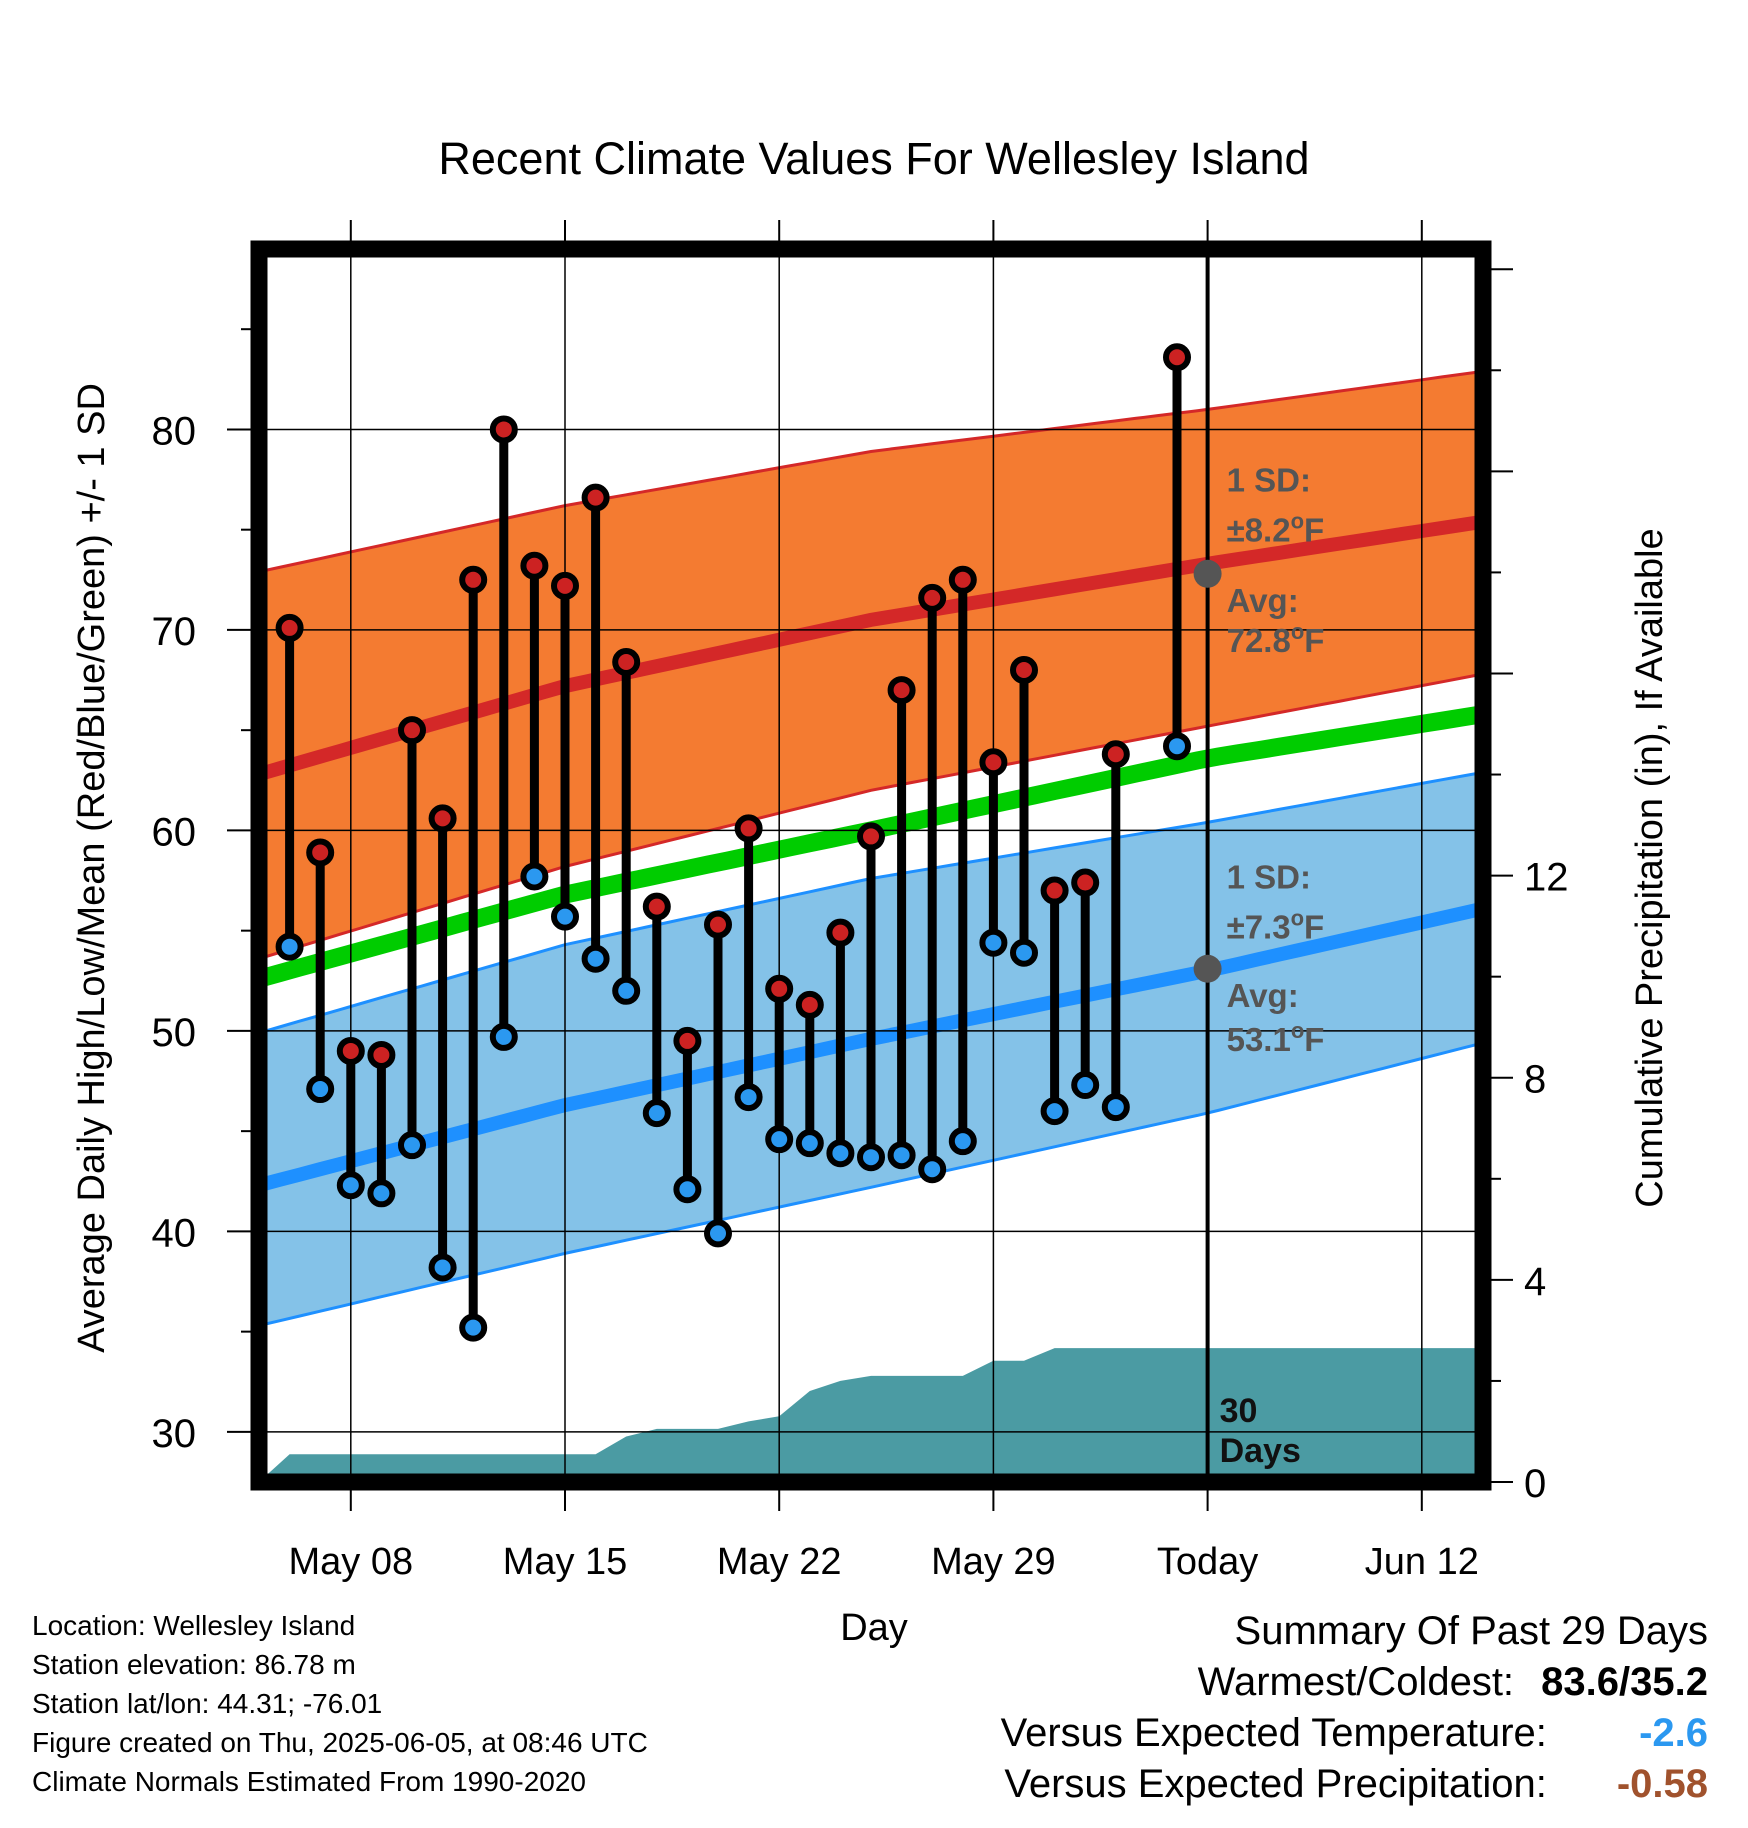 This screenshot has height=1828, width=1748. I want to click on y-left-tick-label: 60, so click(174, 832).